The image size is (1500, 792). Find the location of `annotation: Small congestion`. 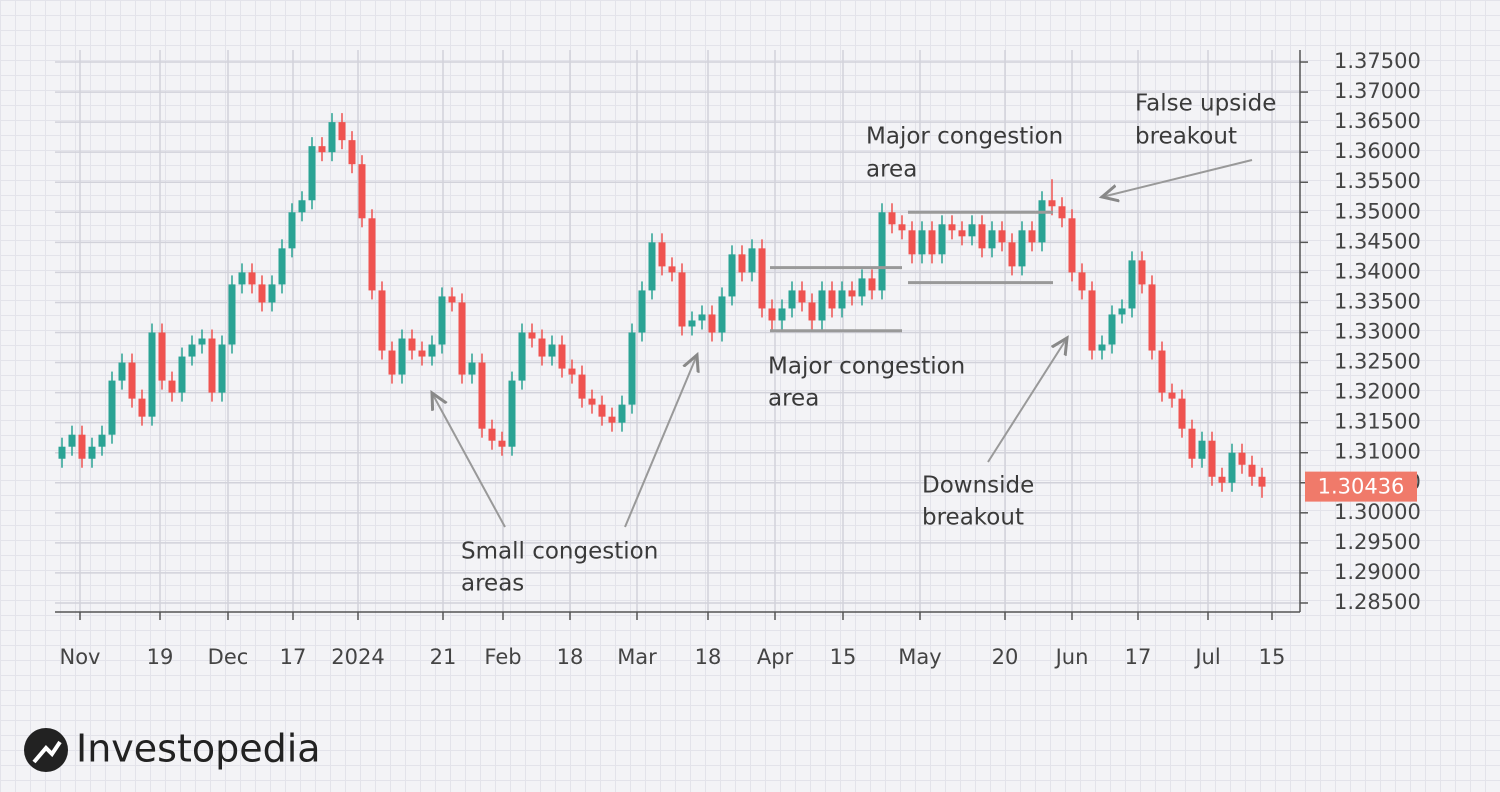

annotation: Small congestion is located at coordinates (559, 552).